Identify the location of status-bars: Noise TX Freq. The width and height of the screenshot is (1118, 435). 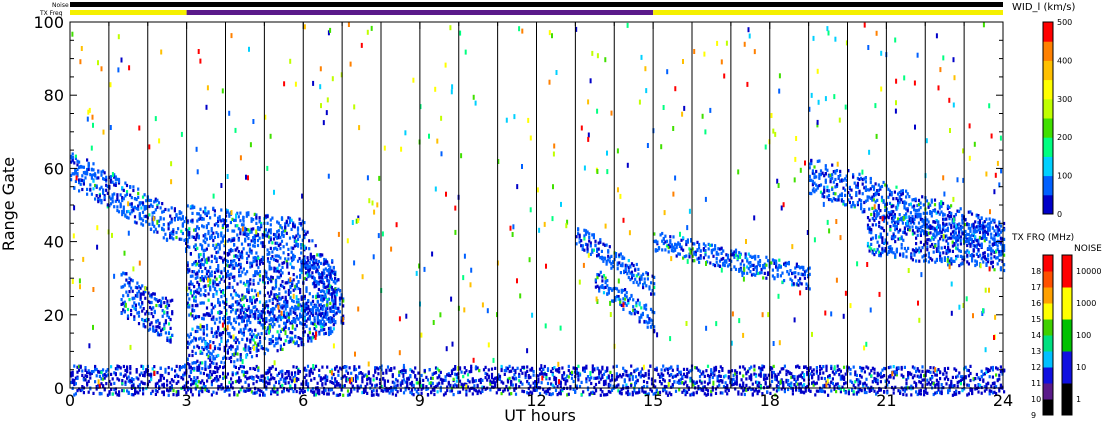
(521, 9).